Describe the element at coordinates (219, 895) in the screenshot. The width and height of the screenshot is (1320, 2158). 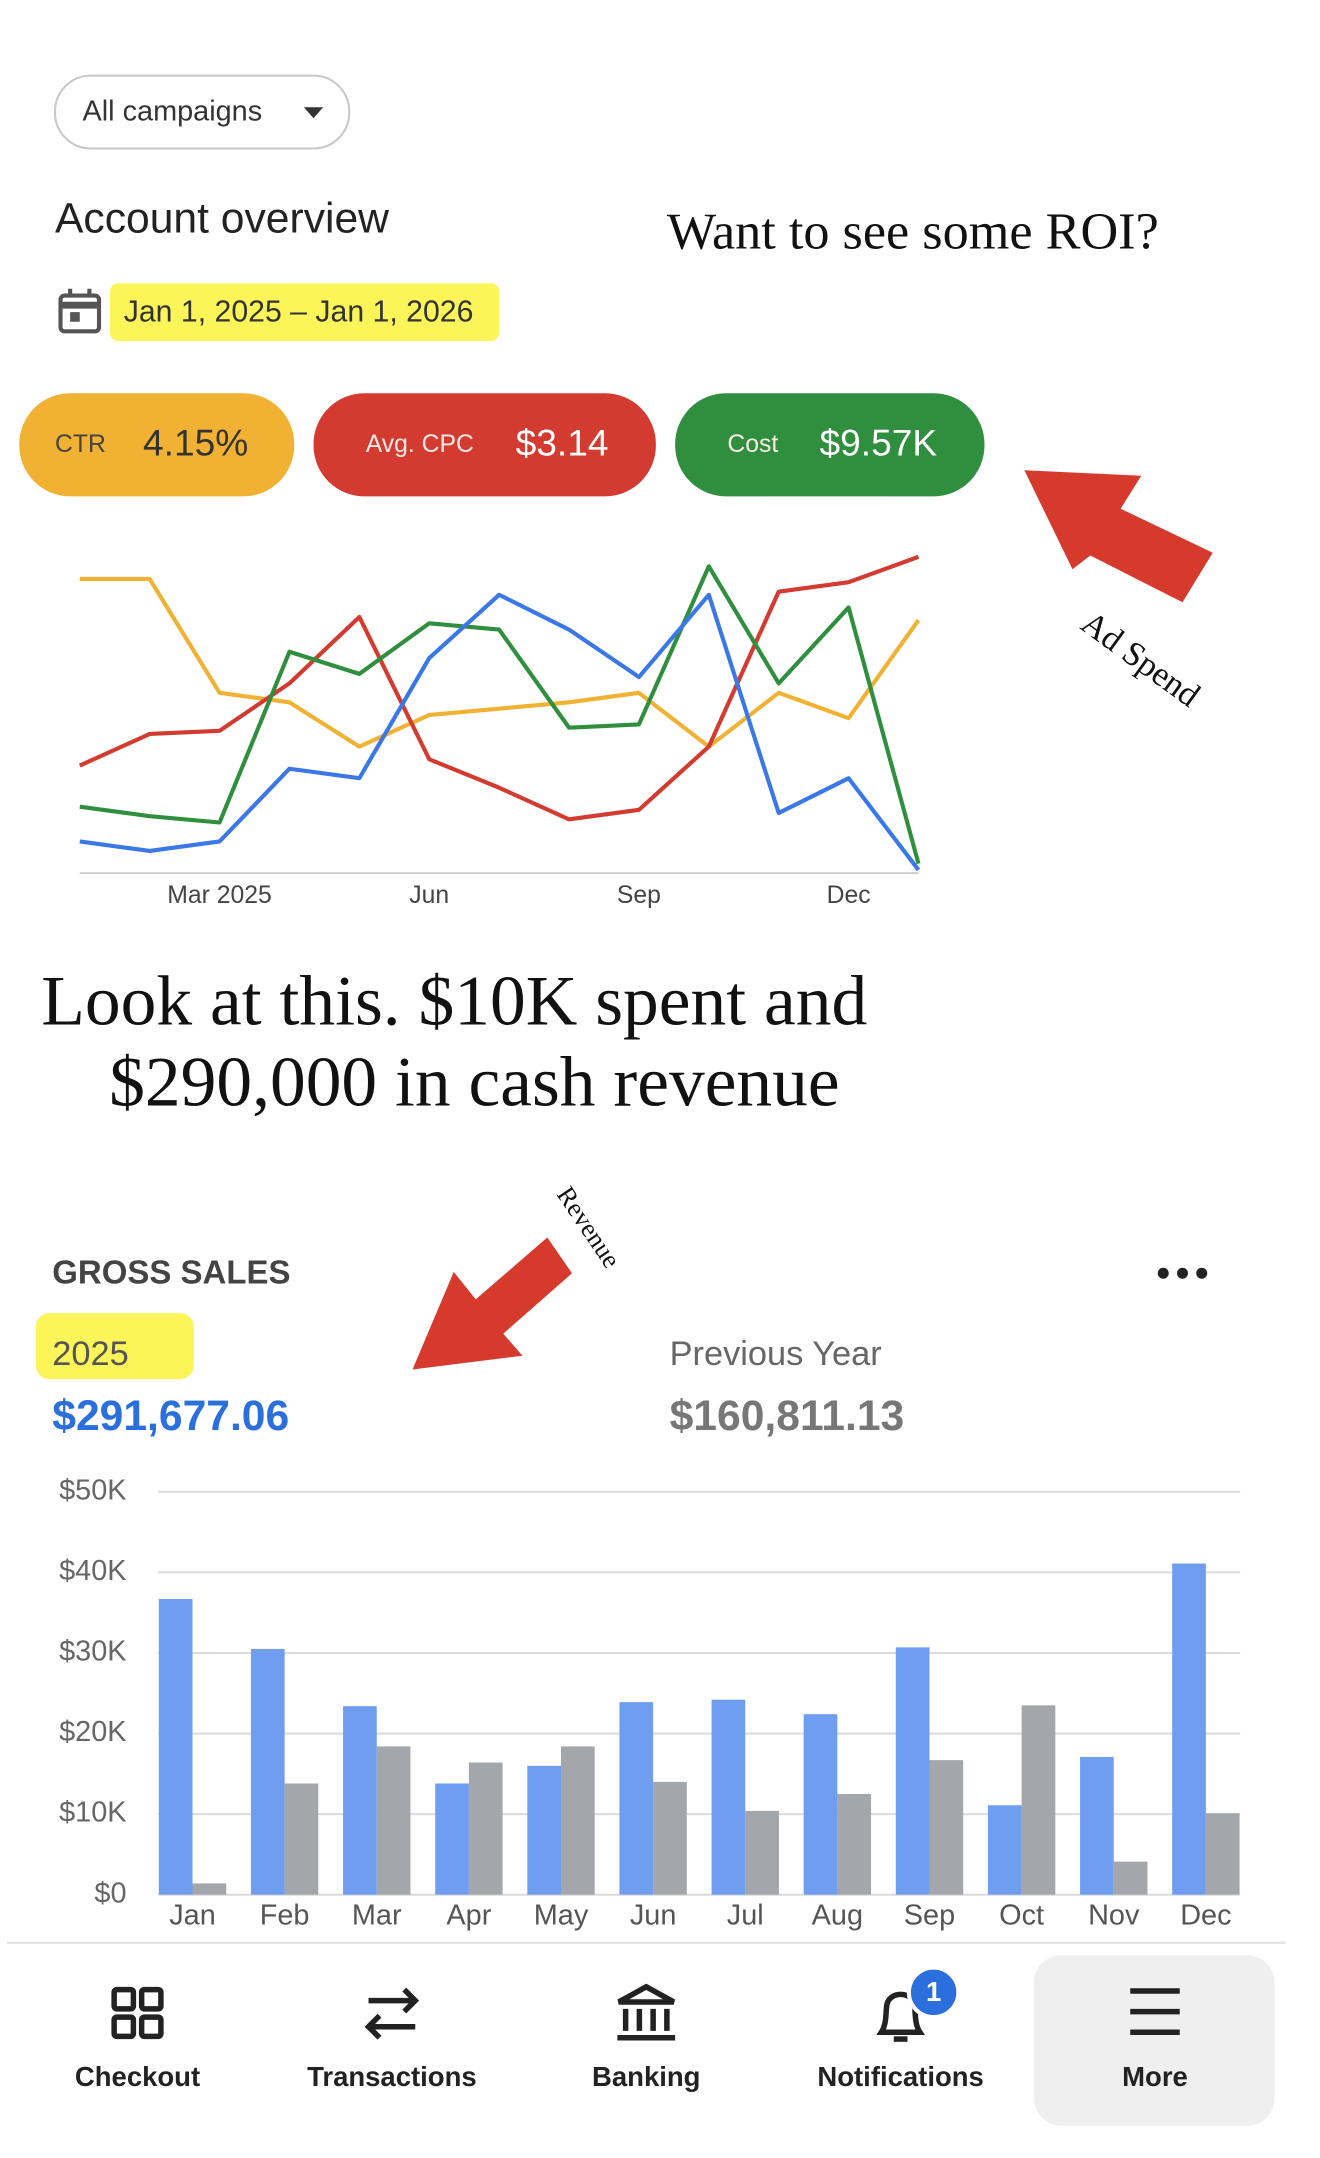
I see `x-tick-label: Mar 2025` at that location.